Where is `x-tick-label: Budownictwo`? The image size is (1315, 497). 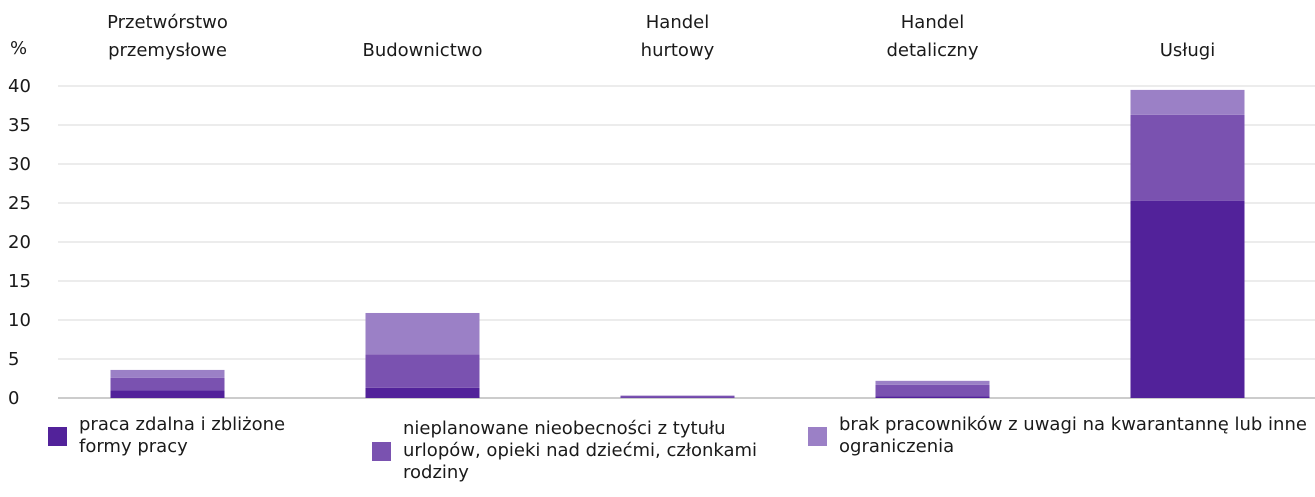 x-tick-label: Budownictwo is located at coordinates (422, 50).